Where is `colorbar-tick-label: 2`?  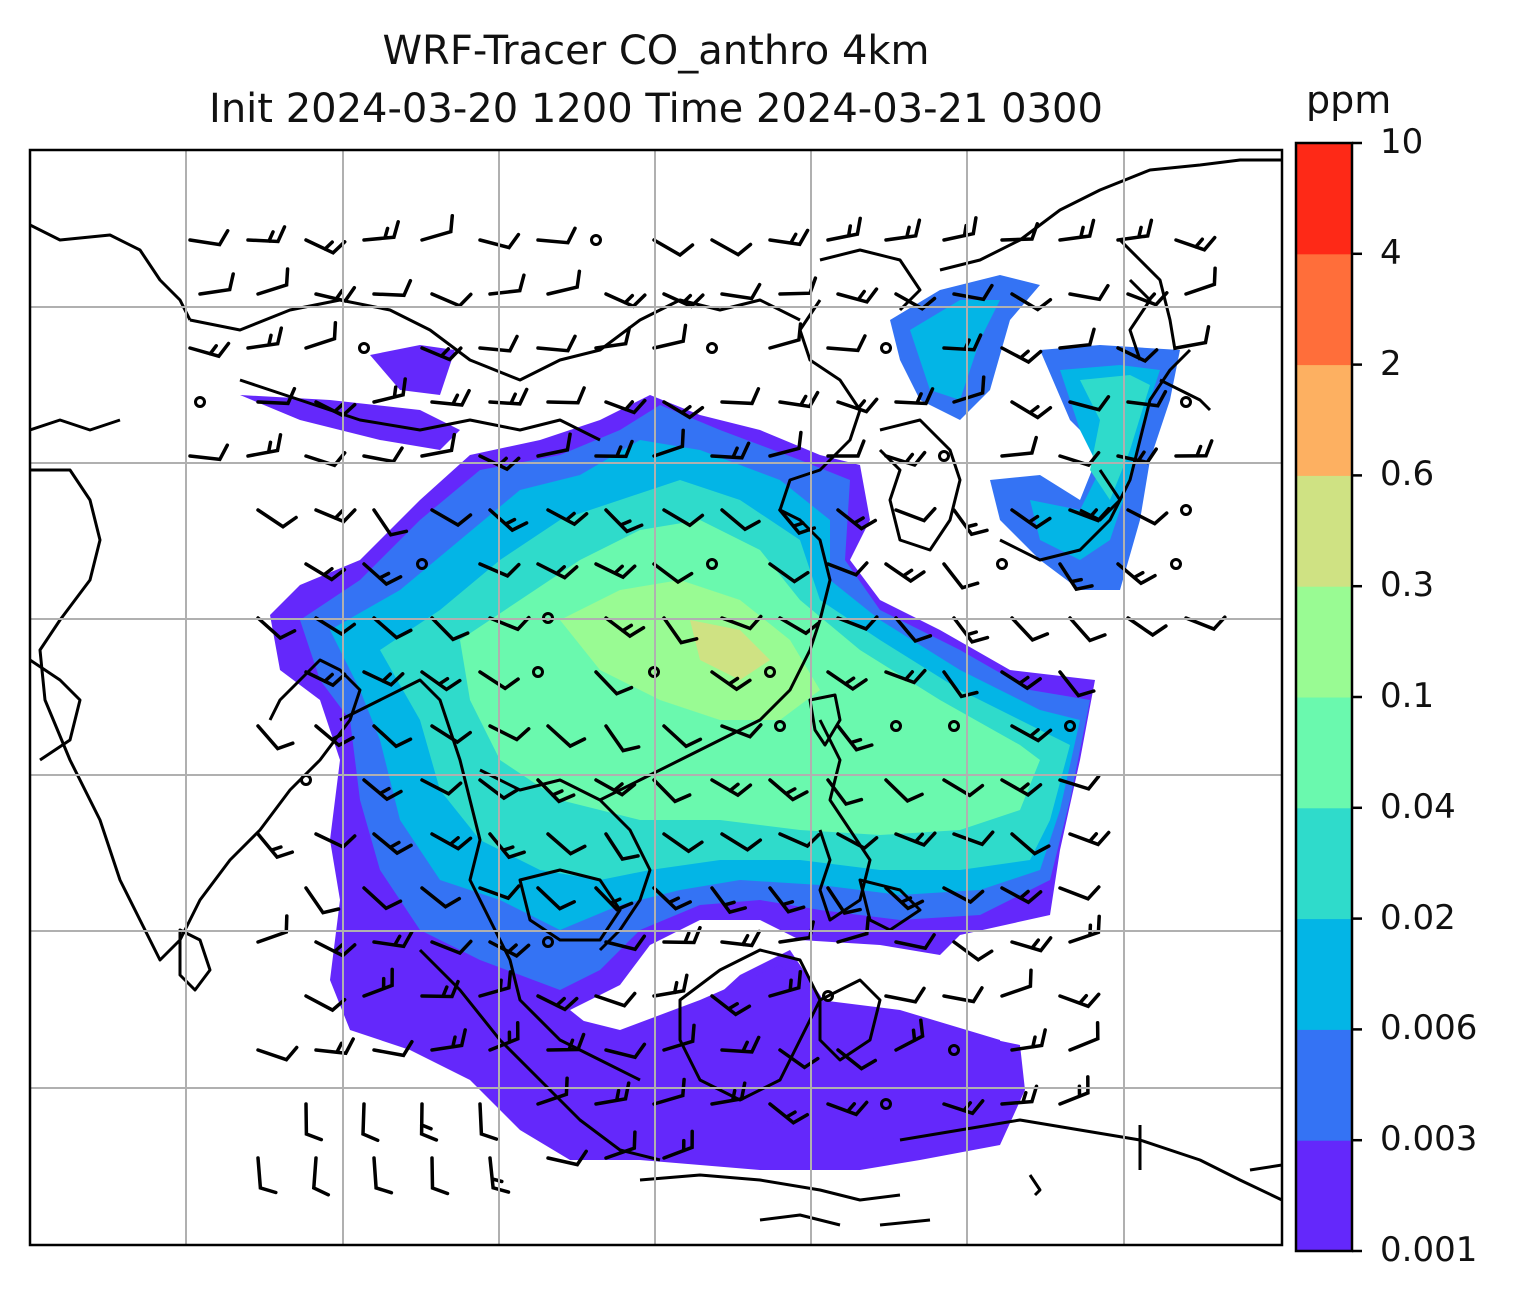 colorbar-tick-label: 2 is located at coordinates (1391, 363).